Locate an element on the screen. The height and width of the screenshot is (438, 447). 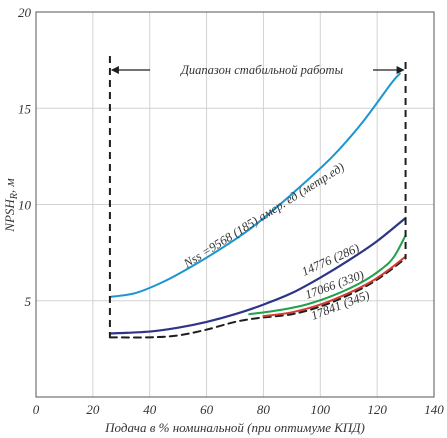
y-tick-label: 20 is located at coordinates (25, 12).